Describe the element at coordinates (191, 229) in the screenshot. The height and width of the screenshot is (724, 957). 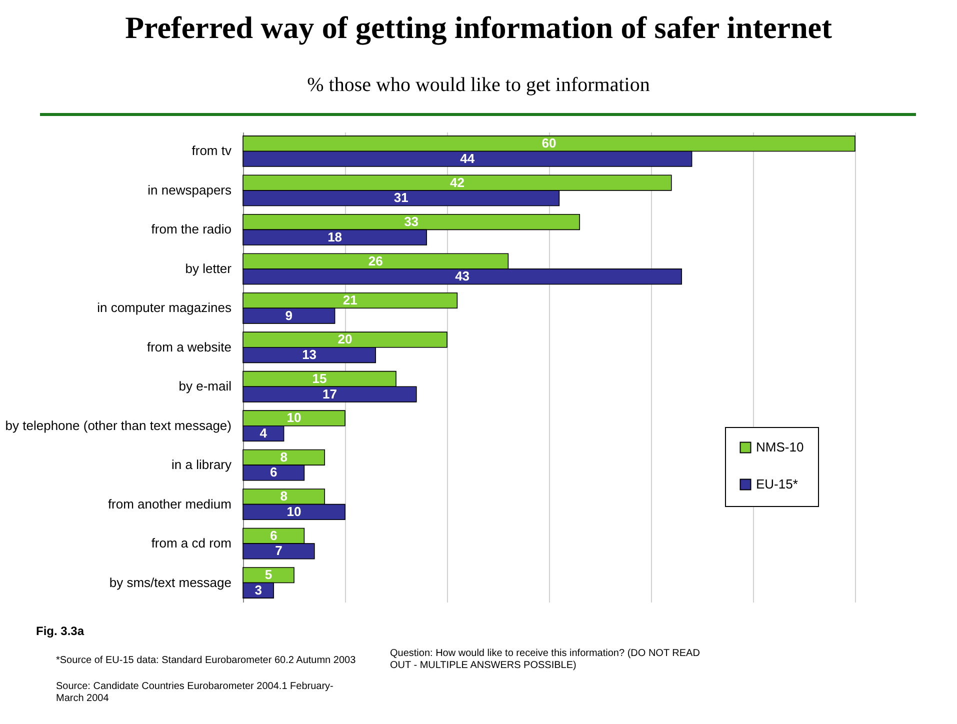
I see `y-tick-label: from the radio` at that location.